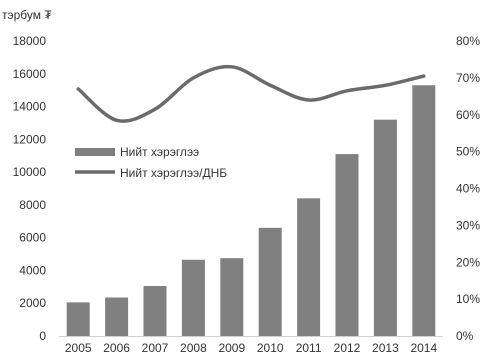  What do you see at coordinates (468, 41) in the screenshot?
I see `right-tick-label: 80%` at bounding box center [468, 41].